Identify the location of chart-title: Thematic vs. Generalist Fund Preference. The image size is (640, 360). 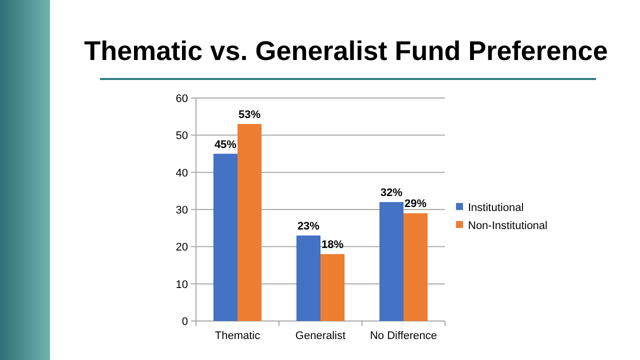
(346, 51).